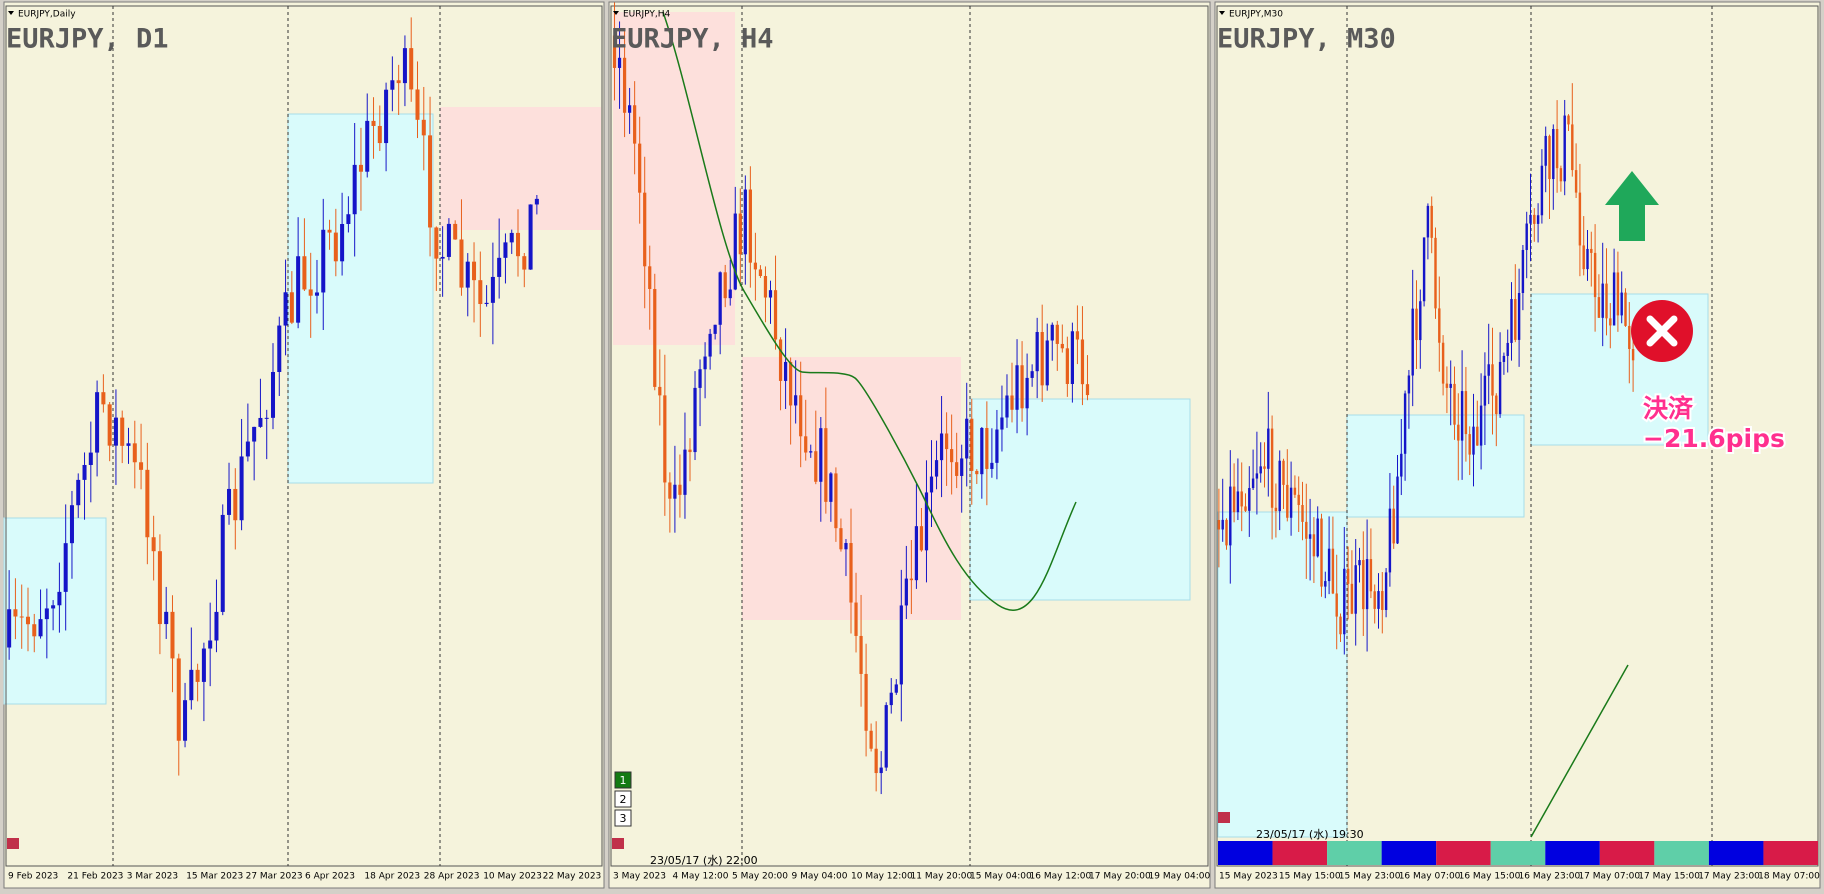 This screenshot has width=1824, height=894. What do you see at coordinates (623, 799) in the screenshot?
I see `layer-button-label: 2` at bounding box center [623, 799].